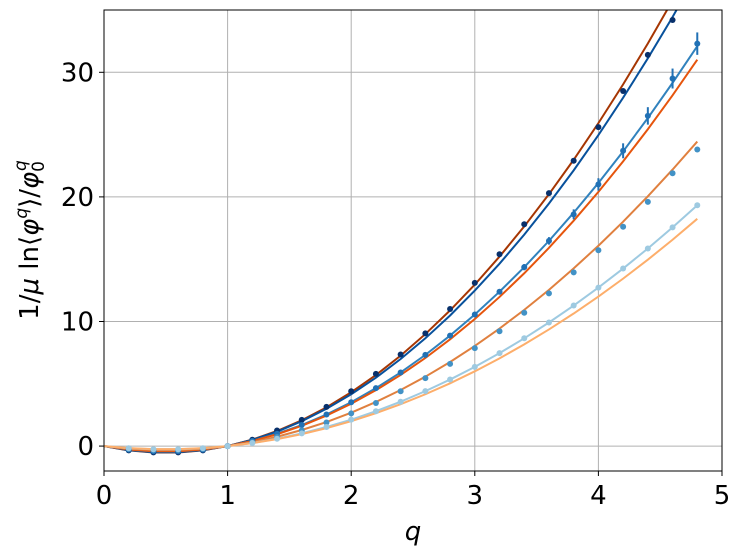 The height and width of the screenshot is (559, 743). What do you see at coordinates (77, 322) in the screenshot?
I see `y-tick-label: 10` at bounding box center [77, 322].